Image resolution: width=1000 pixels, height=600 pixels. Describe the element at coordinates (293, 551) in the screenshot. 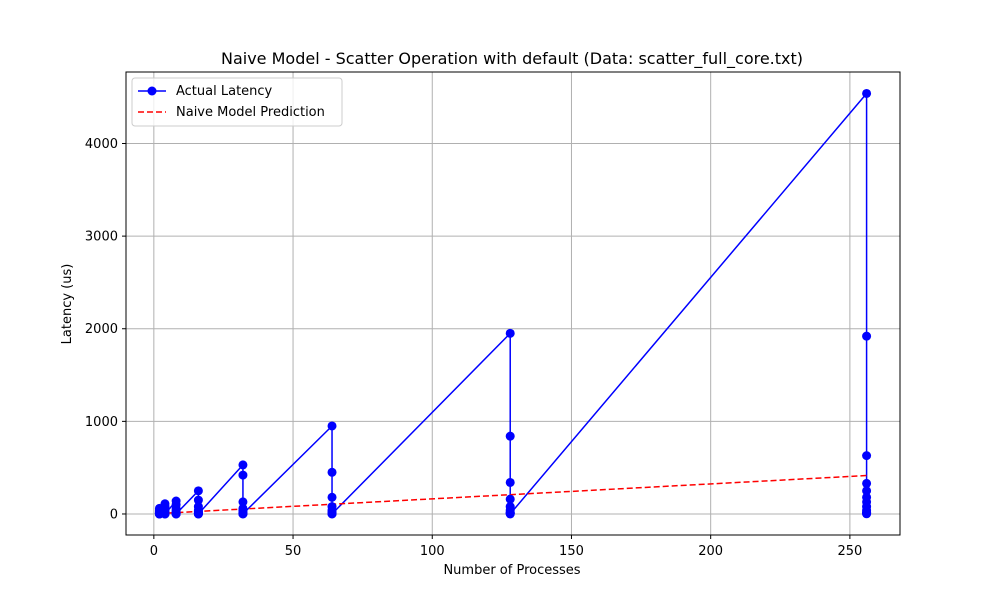

I see `x-tick-label: 50` at that location.